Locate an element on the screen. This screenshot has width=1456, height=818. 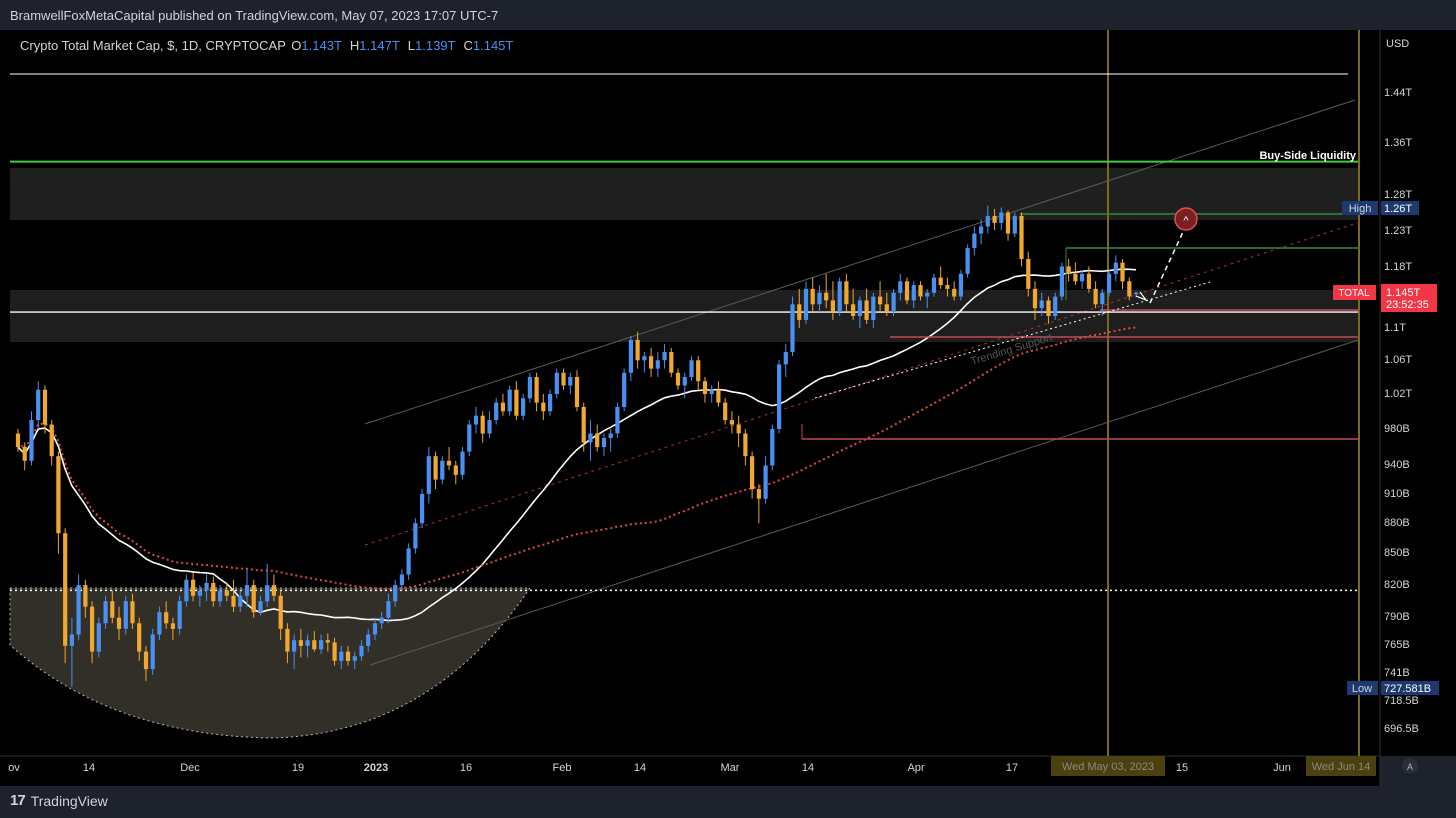
time-axis-background is located at coordinates (690, 771).